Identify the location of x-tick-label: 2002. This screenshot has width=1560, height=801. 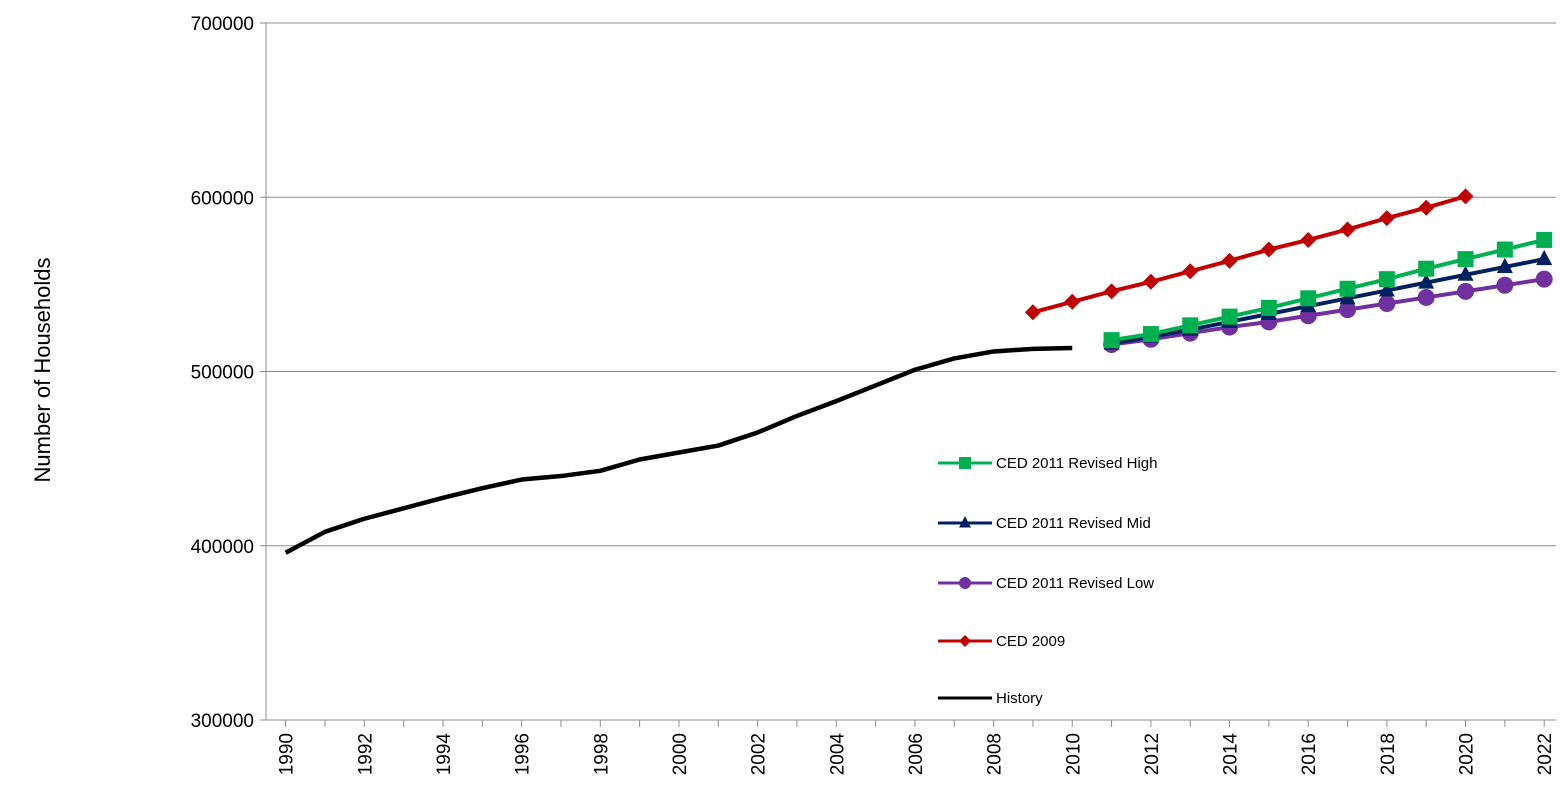
(759, 754).